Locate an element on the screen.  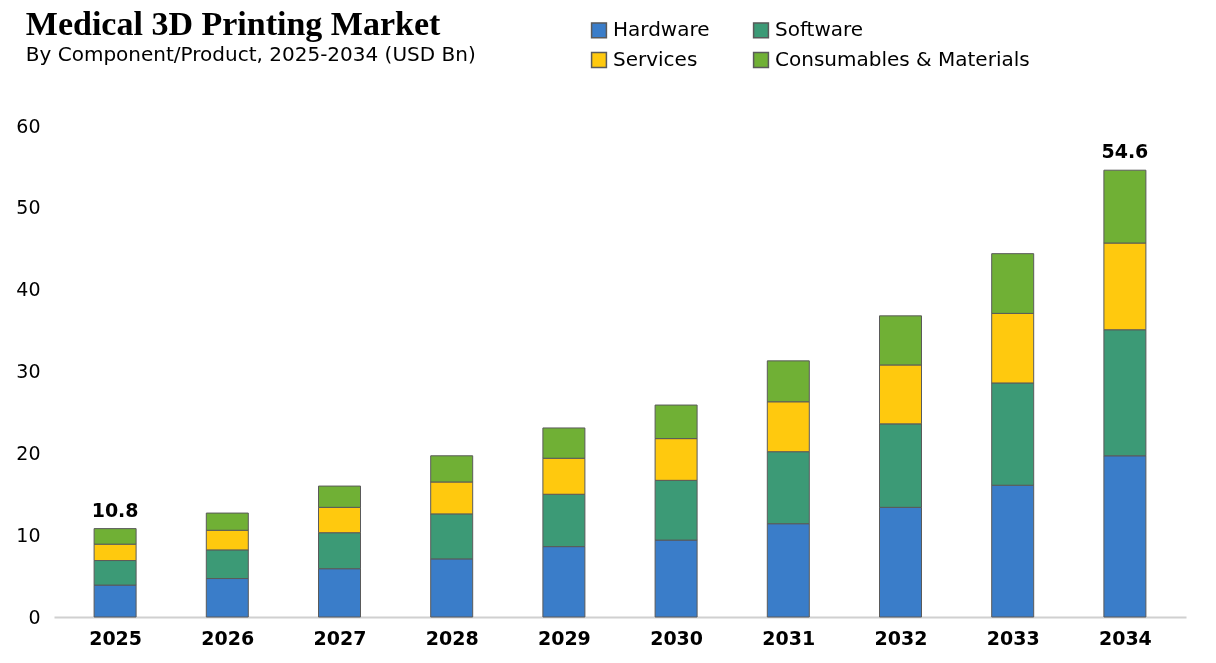
total-label: 10.8 is located at coordinates (115, 509).